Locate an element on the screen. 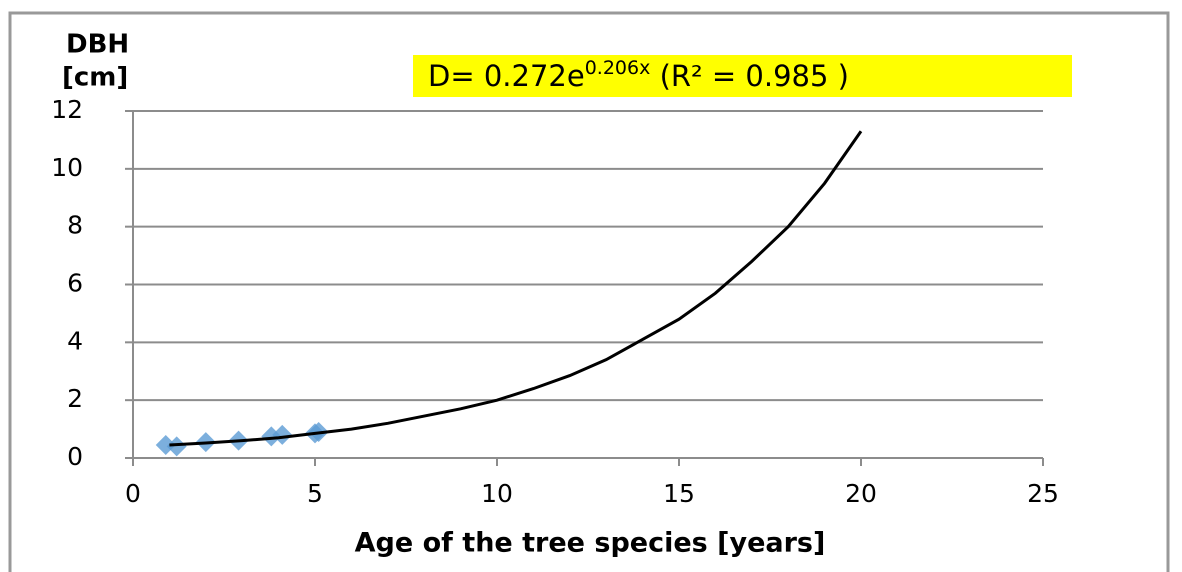 This screenshot has width=1182, height=572. x-tick-label: 5 is located at coordinates (315, 493).